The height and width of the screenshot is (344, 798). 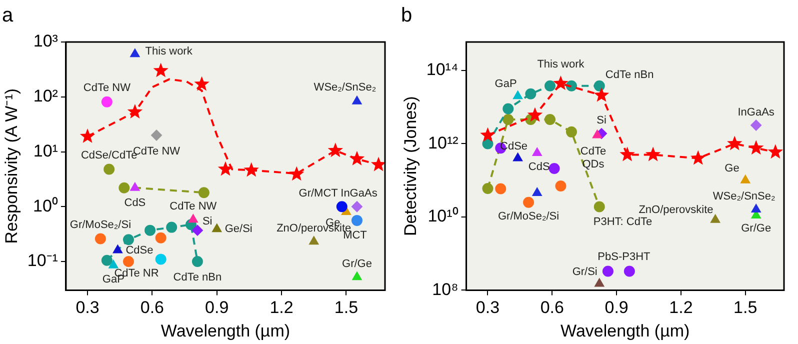 I want to click on series-label: Gr/Si, so click(x=585, y=272).